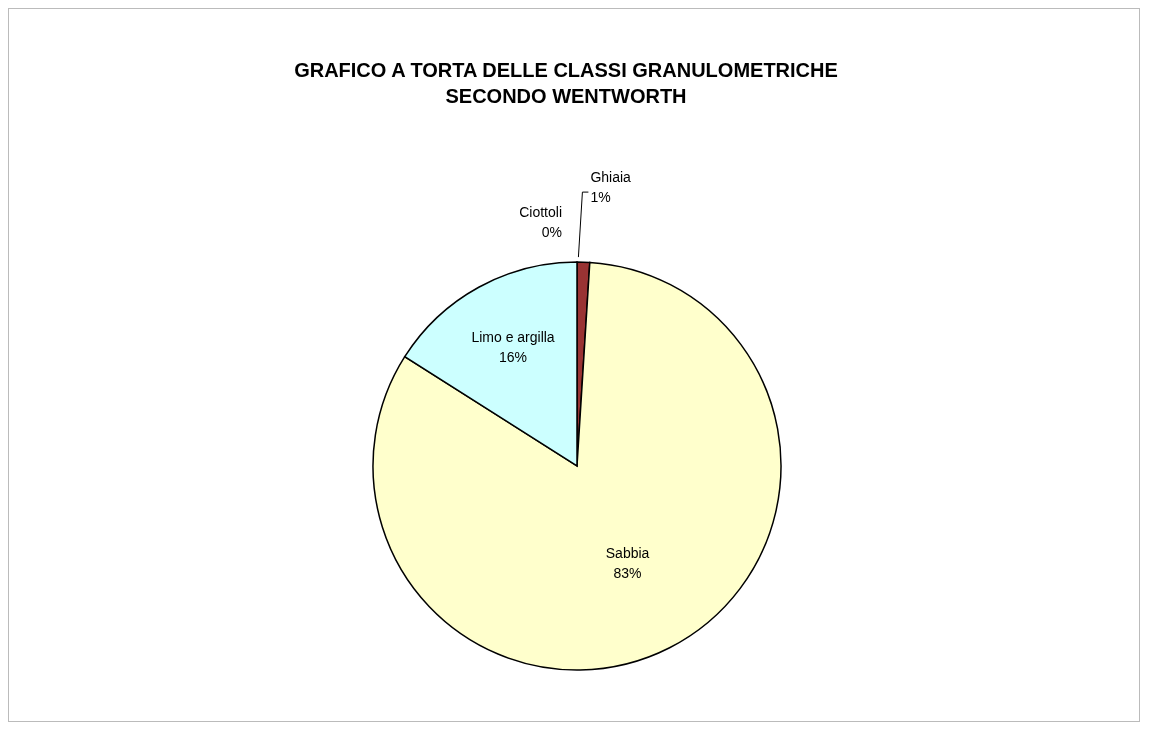 The height and width of the screenshot is (731, 1150). What do you see at coordinates (627, 553) in the screenshot?
I see `slice-label: Sabbia` at bounding box center [627, 553].